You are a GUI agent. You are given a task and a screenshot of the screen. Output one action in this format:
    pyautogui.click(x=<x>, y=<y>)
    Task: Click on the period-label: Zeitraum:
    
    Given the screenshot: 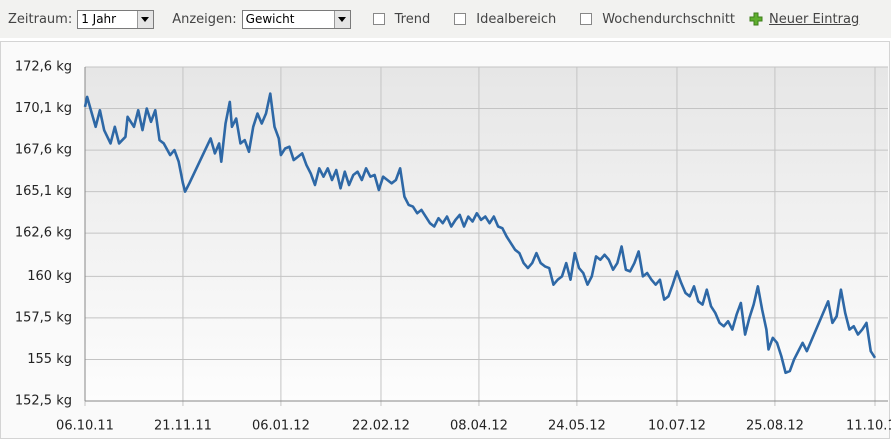 What is the action you would take?
    pyautogui.click(x=40, y=19)
    